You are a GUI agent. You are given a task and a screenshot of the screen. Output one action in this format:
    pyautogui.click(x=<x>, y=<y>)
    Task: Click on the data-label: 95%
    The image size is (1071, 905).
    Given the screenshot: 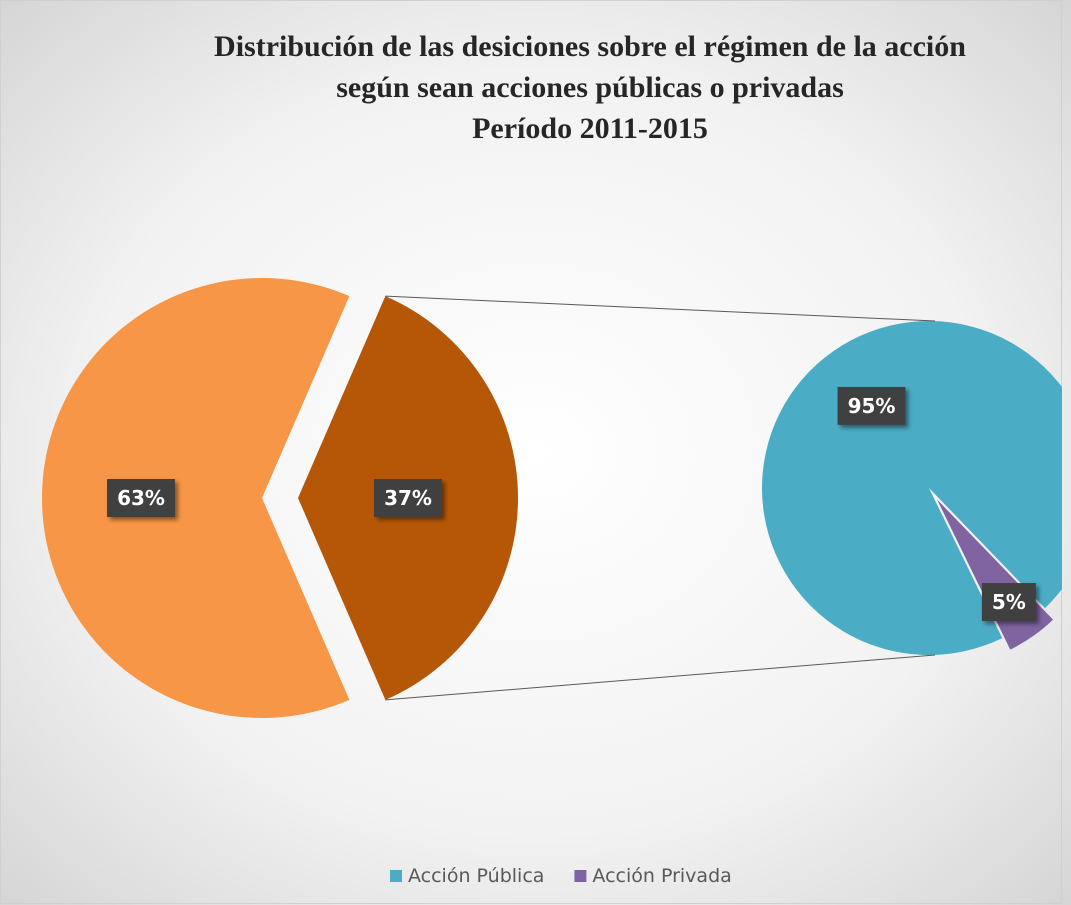 What is the action you would take?
    pyautogui.click(x=872, y=406)
    